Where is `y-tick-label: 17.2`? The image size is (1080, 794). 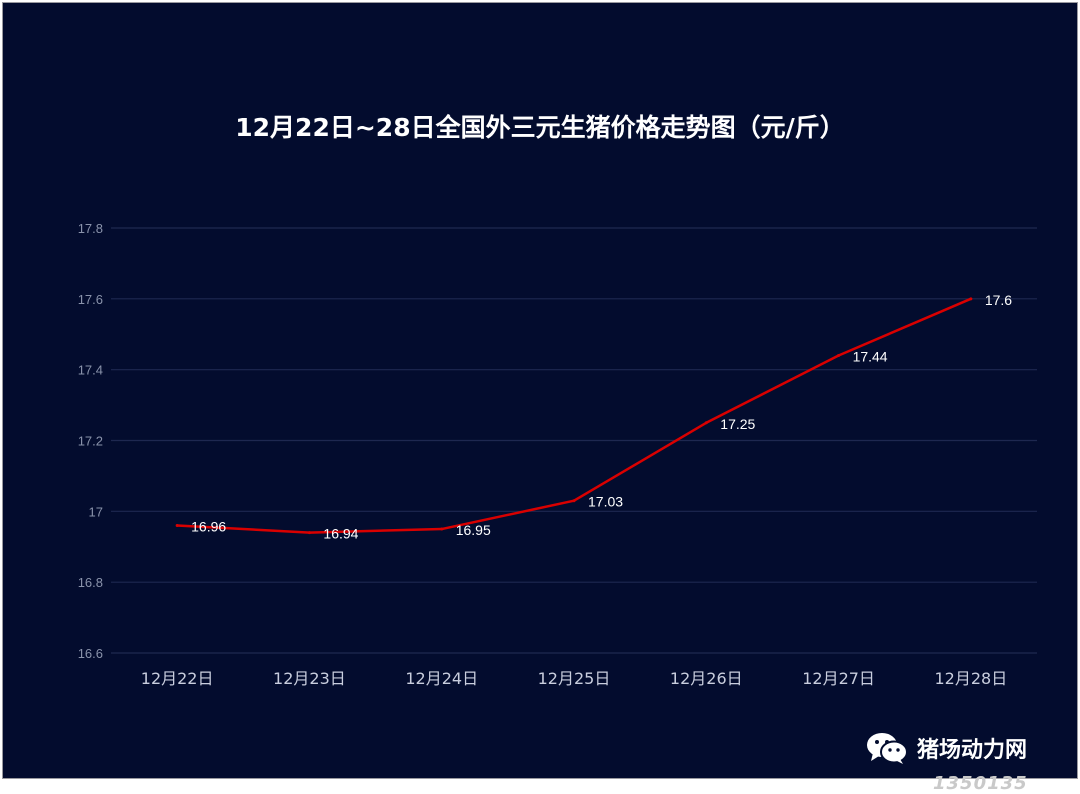 y-tick-label: 17.2 is located at coordinates (90, 441).